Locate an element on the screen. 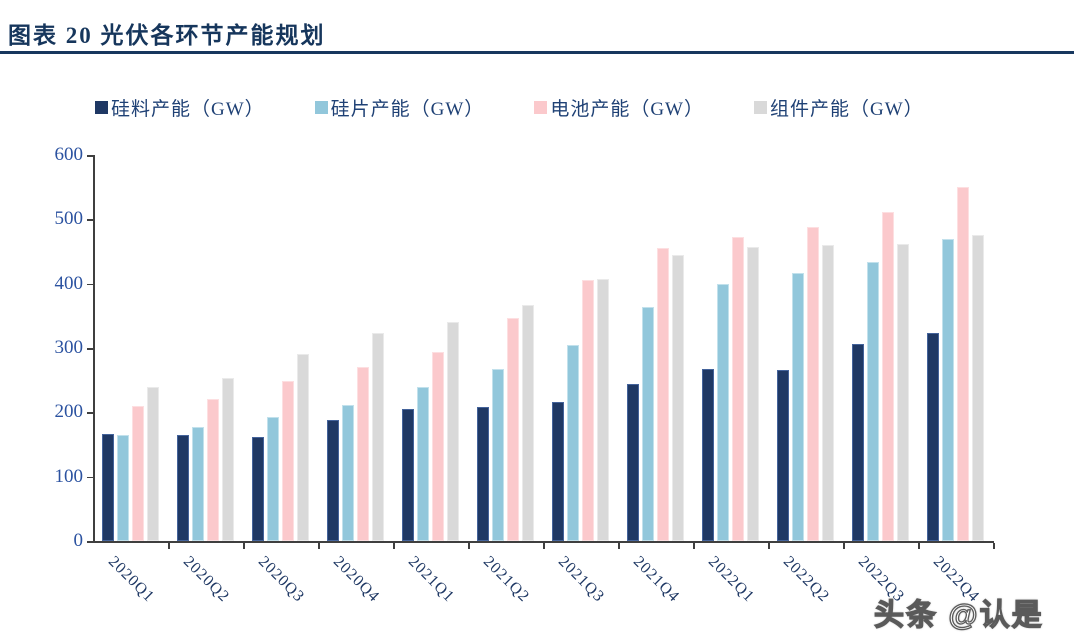 This screenshot has width=1078, height=641. bar-2021Q3-series1 is located at coordinates (573, 443).